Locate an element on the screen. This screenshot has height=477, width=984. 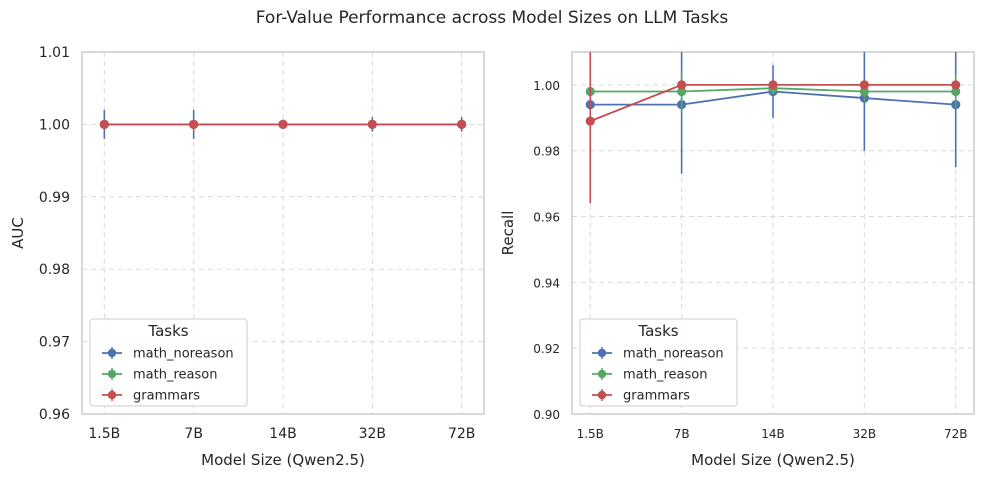
y-tick-label: 0.99 is located at coordinates (54, 198).